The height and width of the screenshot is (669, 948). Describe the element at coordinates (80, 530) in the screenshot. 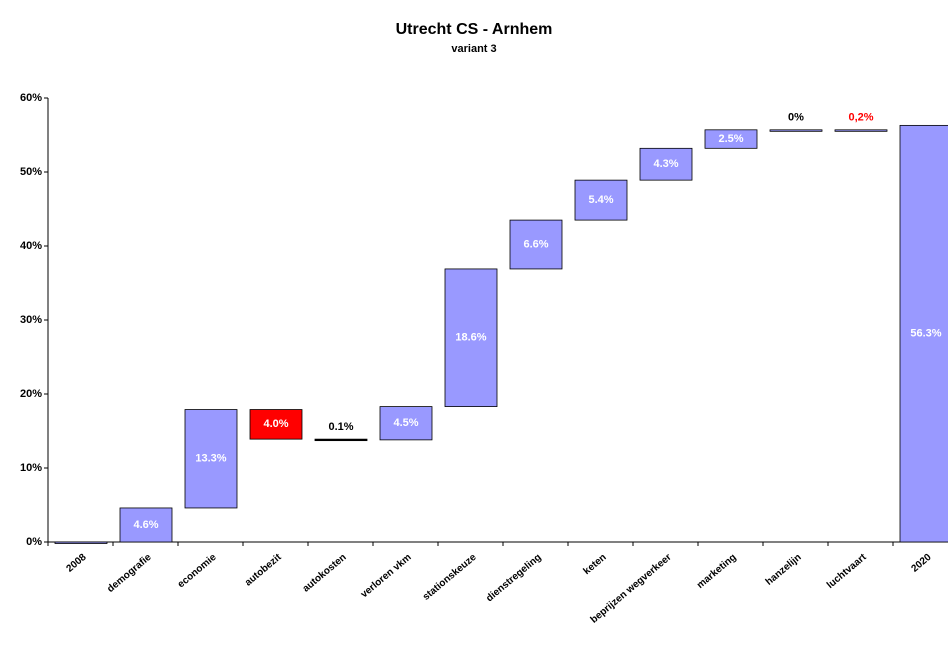

I see `value-label: 0.0%` at that location.